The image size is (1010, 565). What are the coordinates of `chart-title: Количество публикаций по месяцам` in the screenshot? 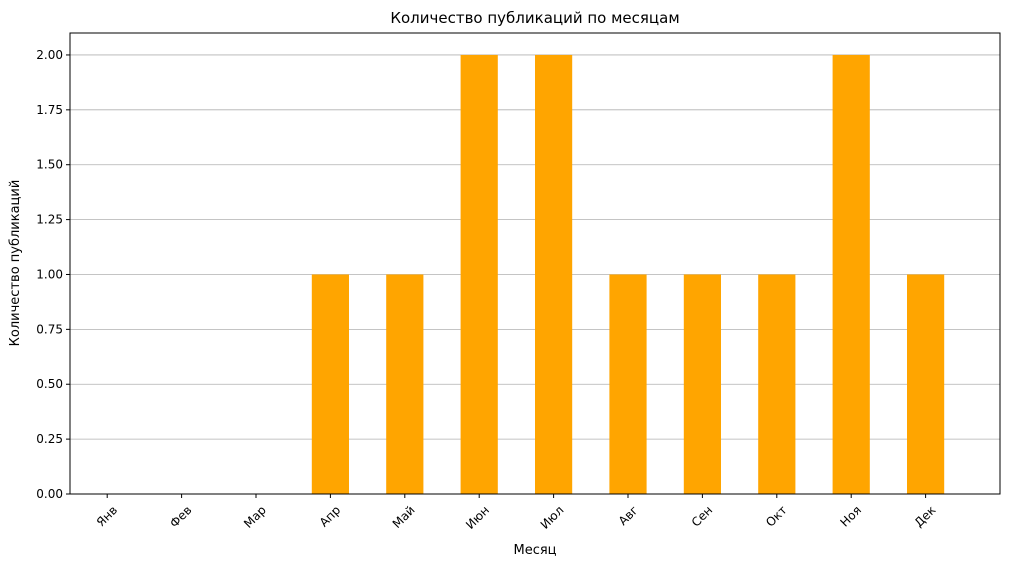 It's located at (534, 18).